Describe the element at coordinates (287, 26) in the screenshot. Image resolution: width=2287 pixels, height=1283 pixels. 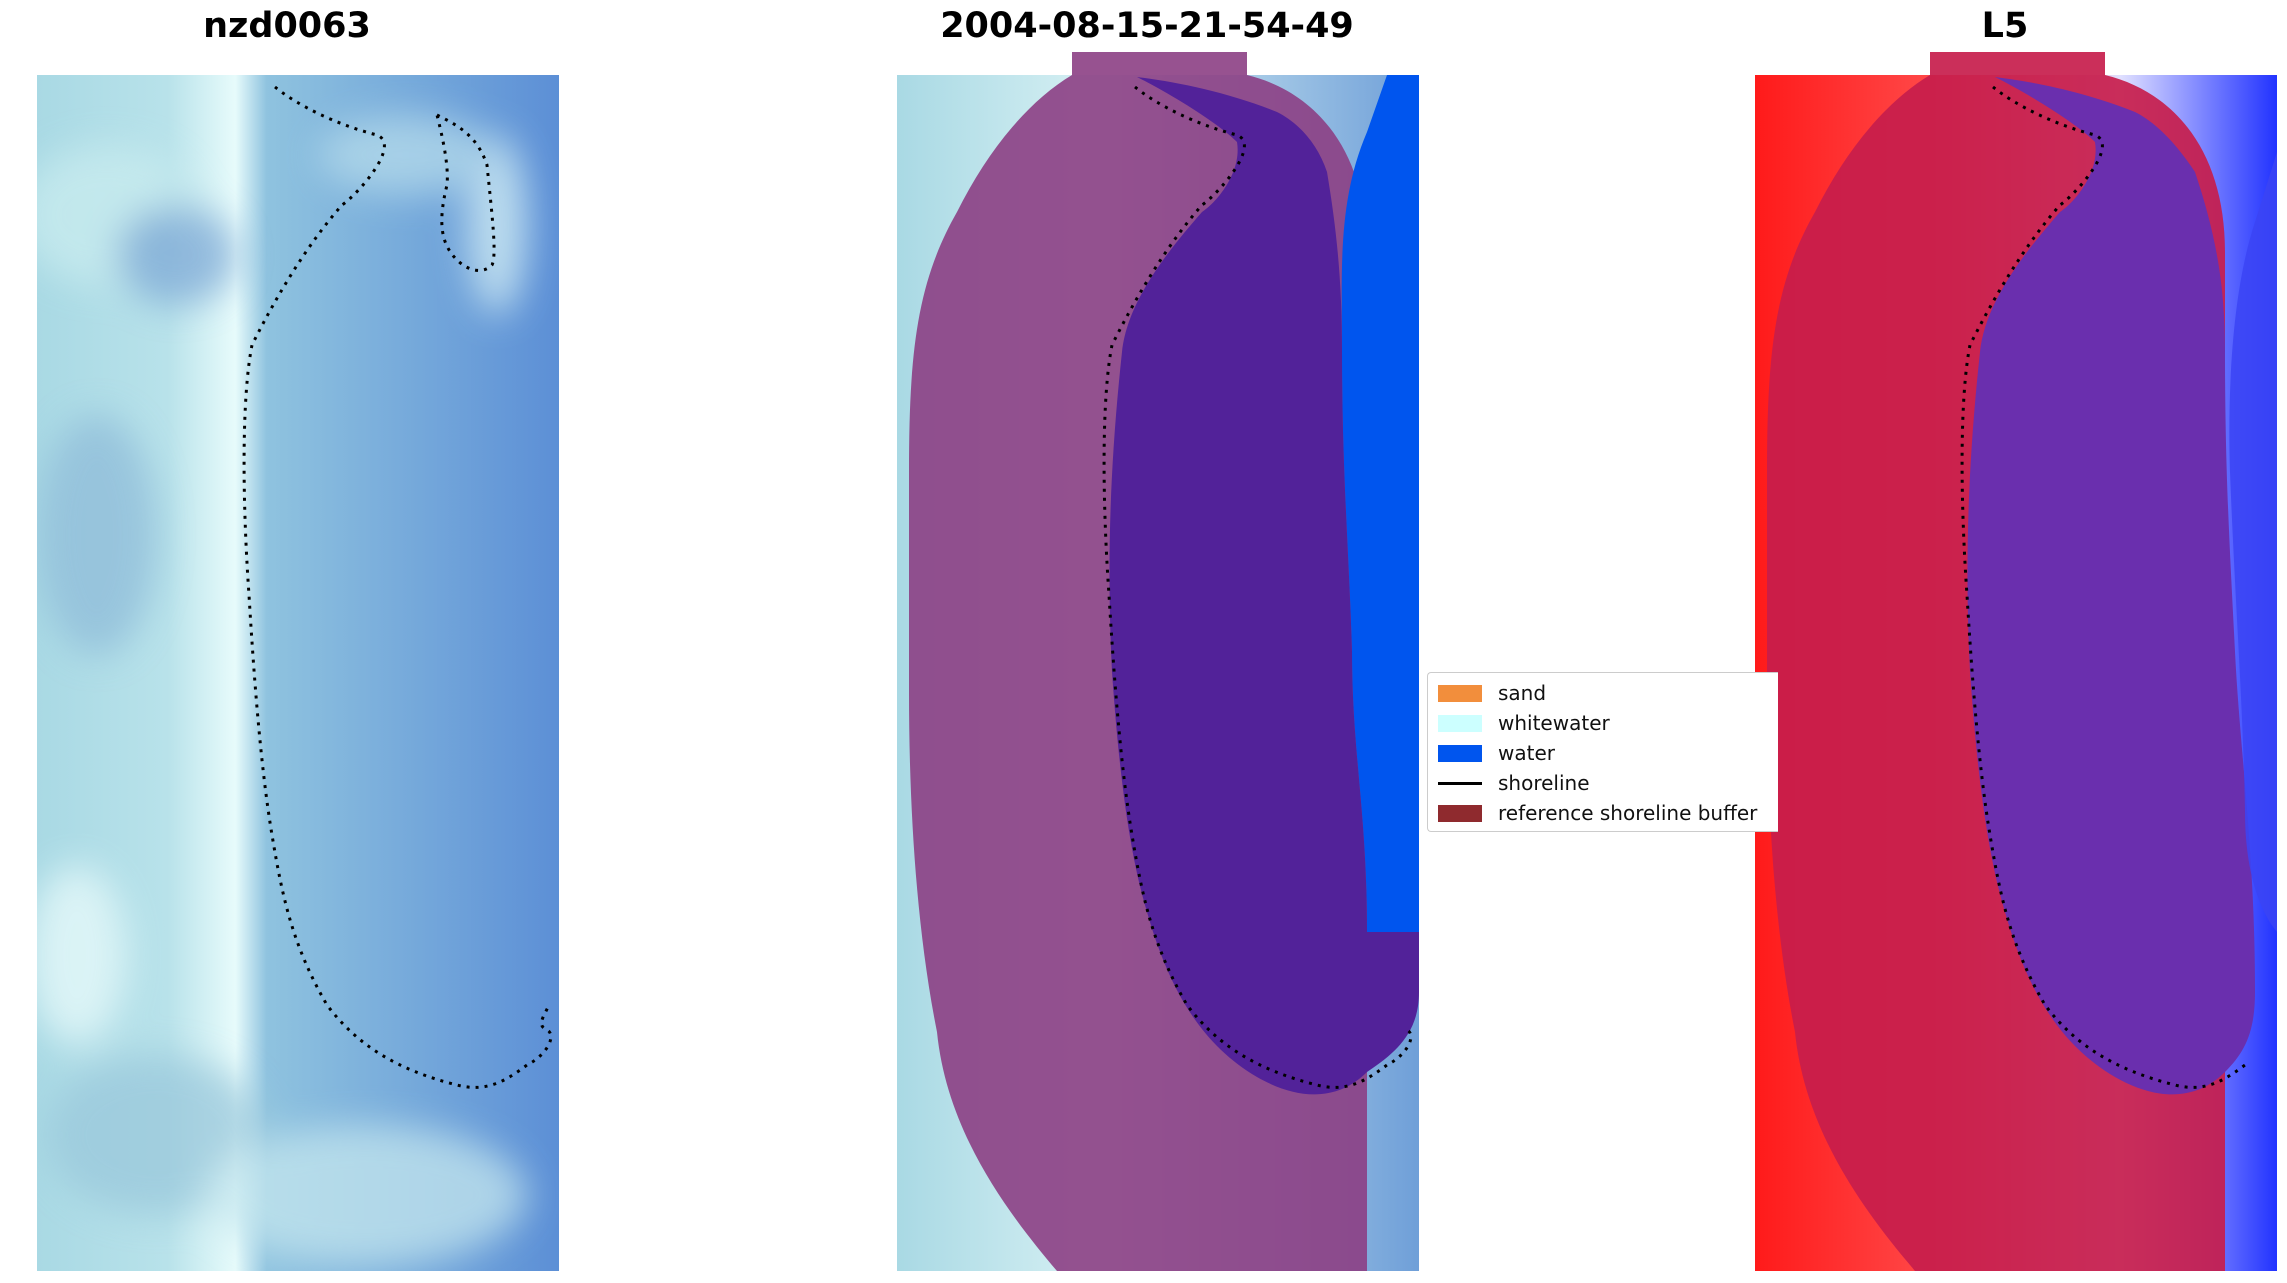
I see `panel-title-rgb: nzd0063` at that location.